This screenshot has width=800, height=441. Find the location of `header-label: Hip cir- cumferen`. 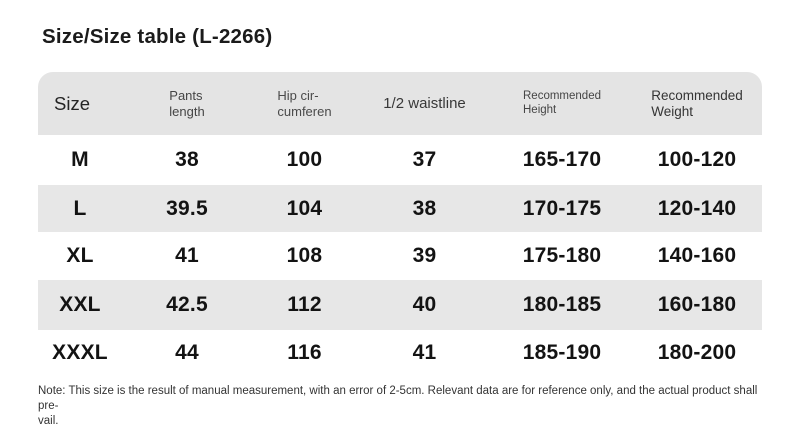

header-label: Hip cir- cumferen is located at coordinates (304, 103).